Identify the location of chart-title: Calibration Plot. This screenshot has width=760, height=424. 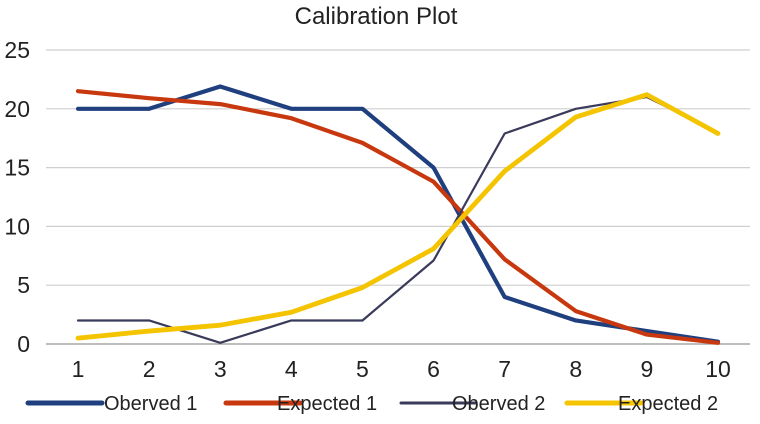
(376, 16).